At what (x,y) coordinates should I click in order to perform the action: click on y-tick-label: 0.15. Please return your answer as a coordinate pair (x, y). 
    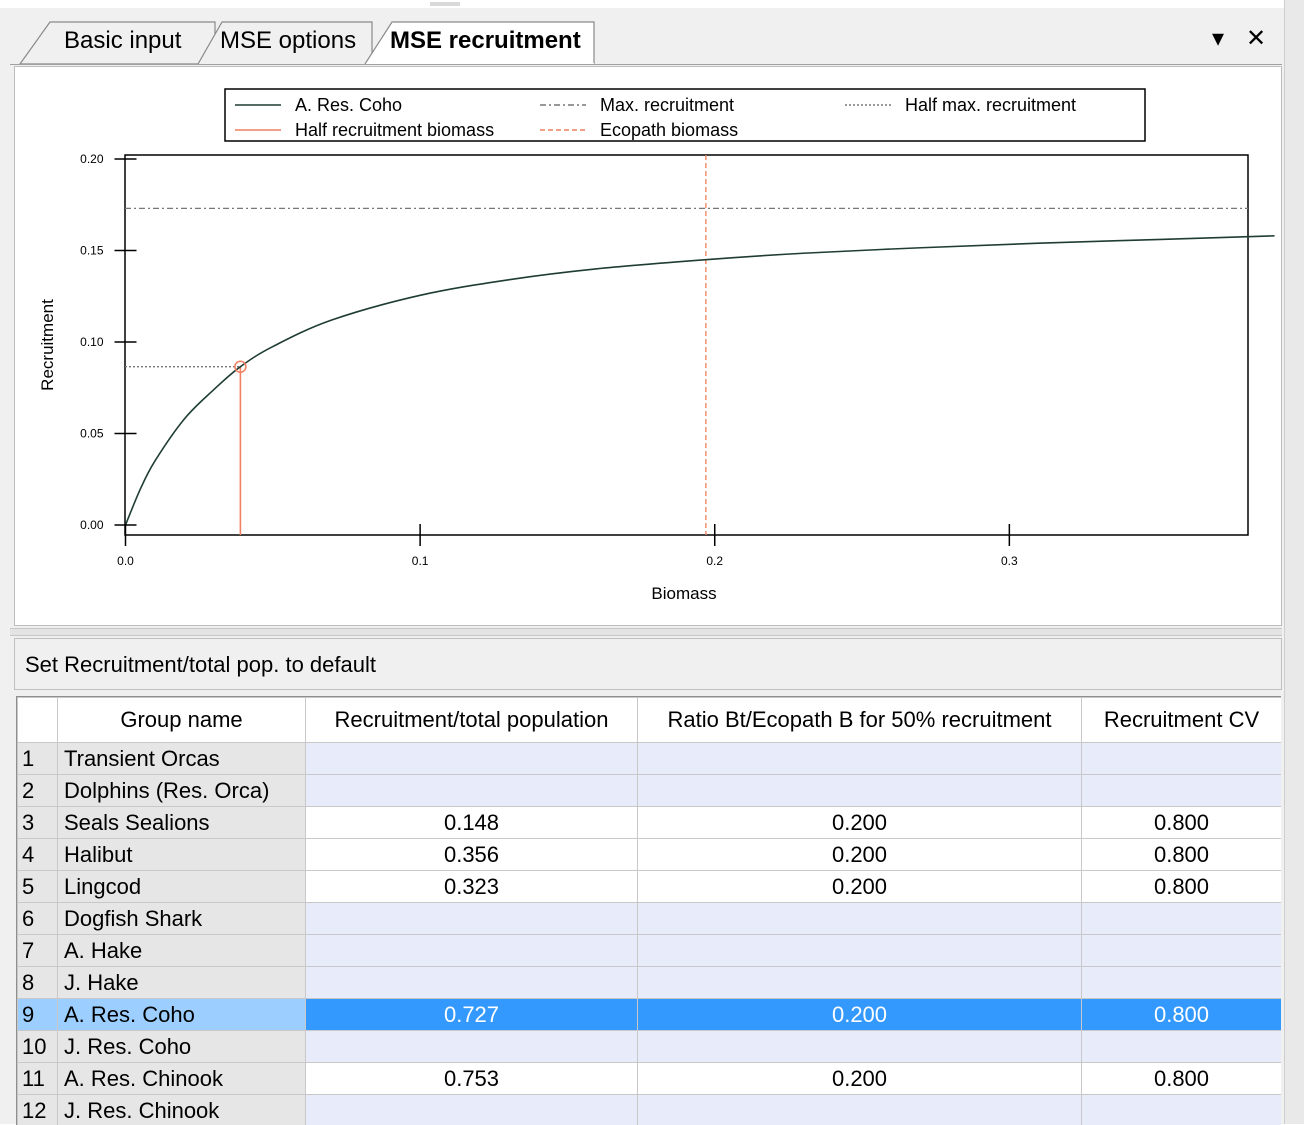
    Looking at the image, I should click on (92, 251).